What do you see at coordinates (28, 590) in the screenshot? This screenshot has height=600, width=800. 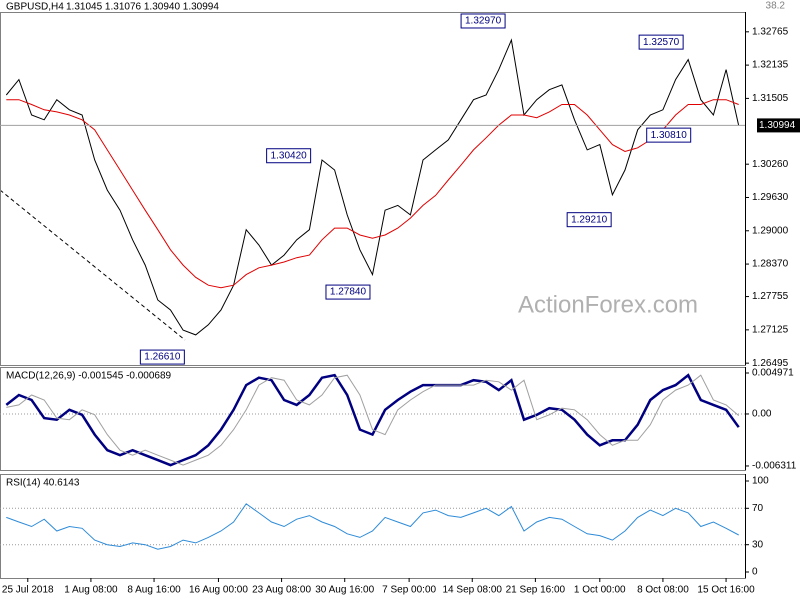 I see `x-tick-label: 25 Jul 2018` at bounding box center [28, 590].